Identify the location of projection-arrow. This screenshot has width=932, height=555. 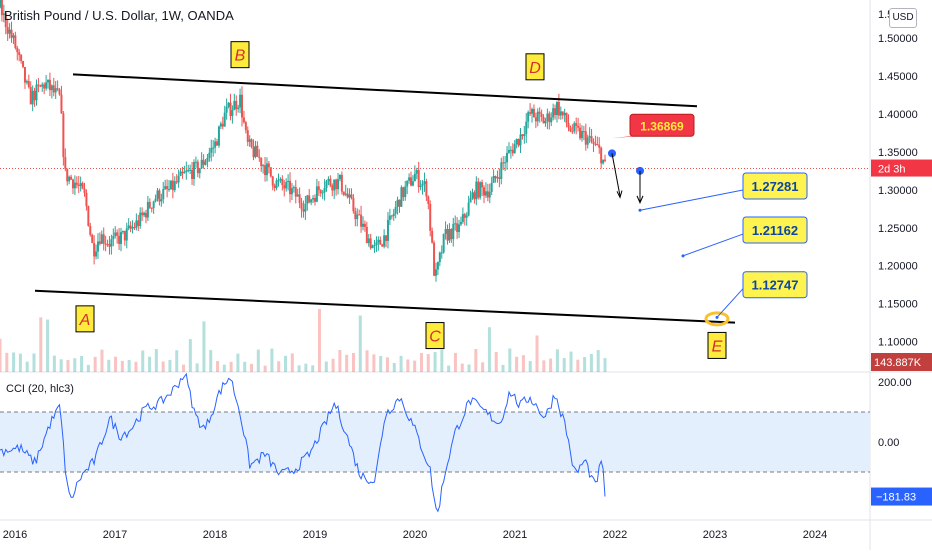
(616, 174).